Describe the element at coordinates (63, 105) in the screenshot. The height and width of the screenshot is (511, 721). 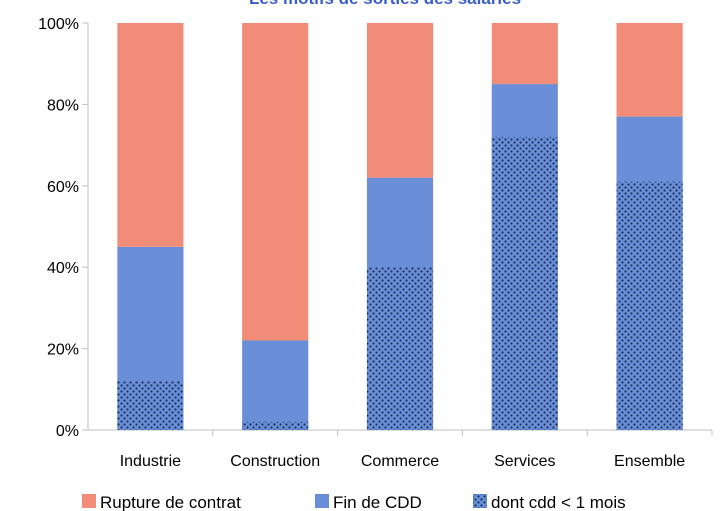
I see `y-tick-label: 80%` at that location.